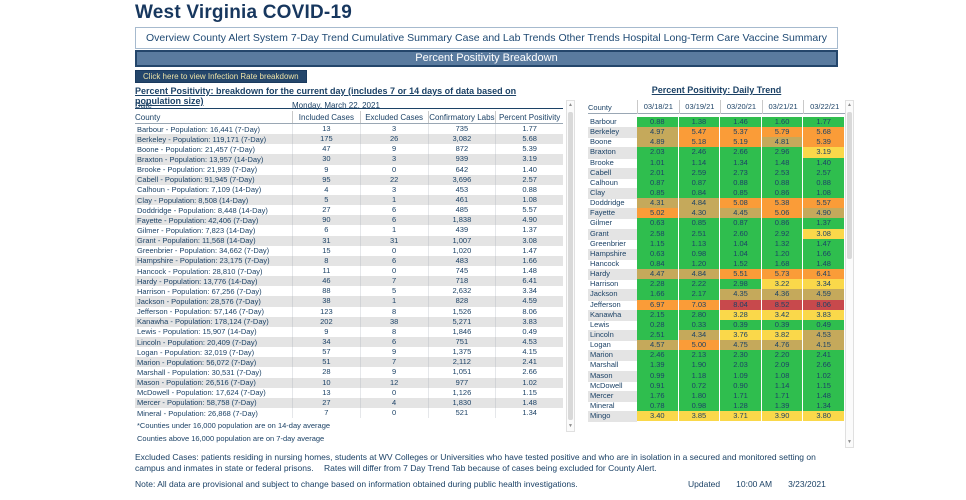 The width and height of the screenshot is (966, 500). What do you see at coordinates (716, 214) in the screenshot?
I see `trend-row: Fayette 5.02 4.30 4.45 5.06 4.90` at bounding box center [716, 214].